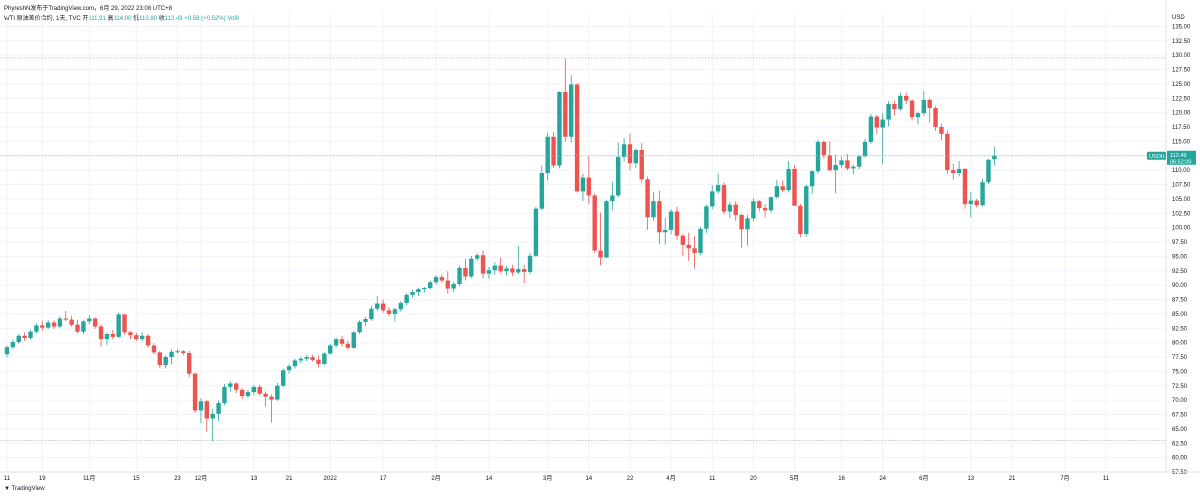 This screenshot has width=1200, height=498. What do you see at coordinates (841, 479) in the screenshot?
I see `time-tick-label: 16` at bounding box center [841, 479].